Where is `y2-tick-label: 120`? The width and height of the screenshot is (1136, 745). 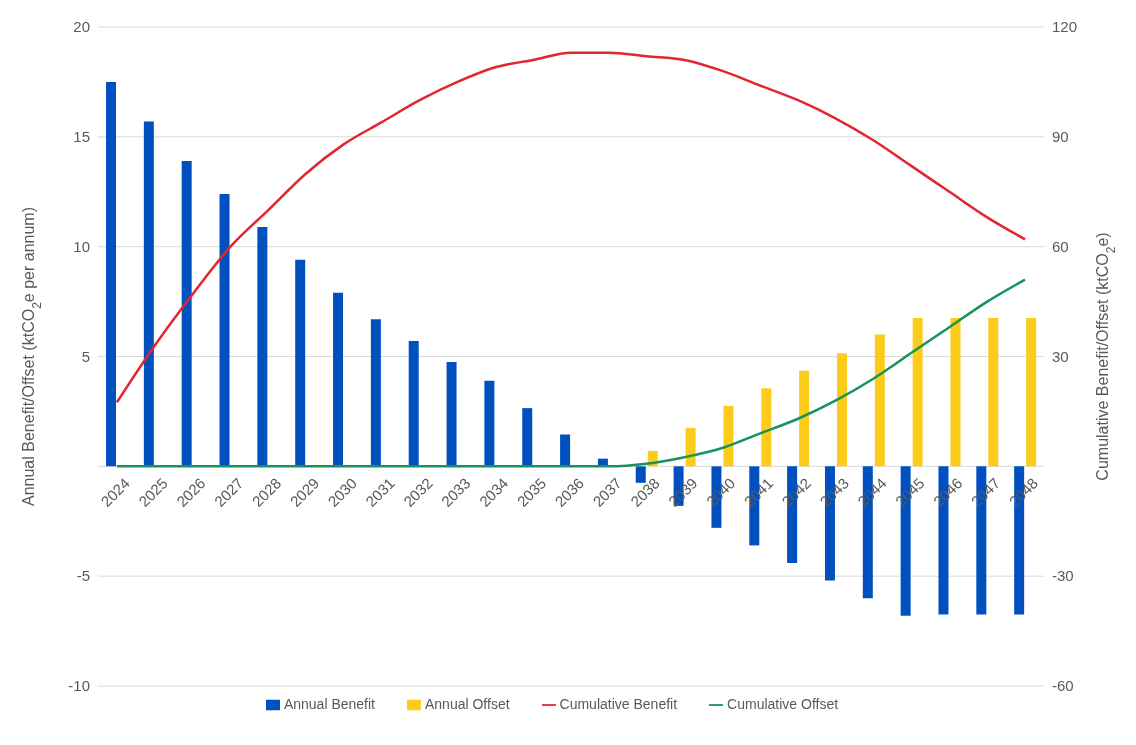 y2-tick-label: 120 is located at coordinates (1065, 27).